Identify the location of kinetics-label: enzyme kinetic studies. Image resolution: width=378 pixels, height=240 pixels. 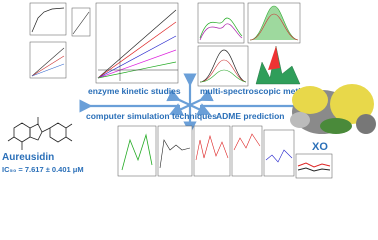
(134, 91).